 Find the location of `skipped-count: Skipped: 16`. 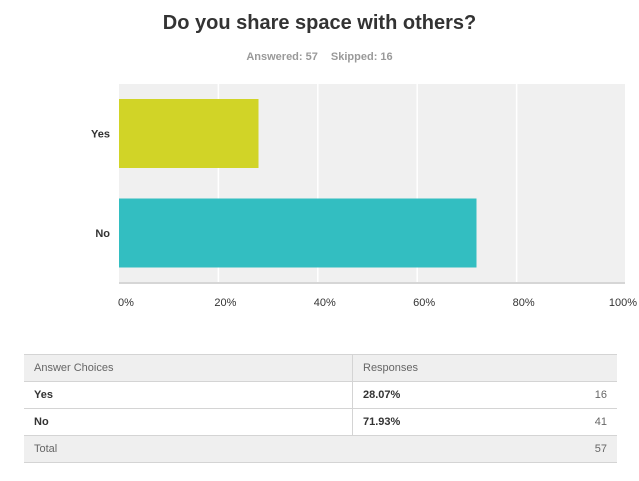

skipped-count: Skipped: 16 is located at coordinates (361, 57).